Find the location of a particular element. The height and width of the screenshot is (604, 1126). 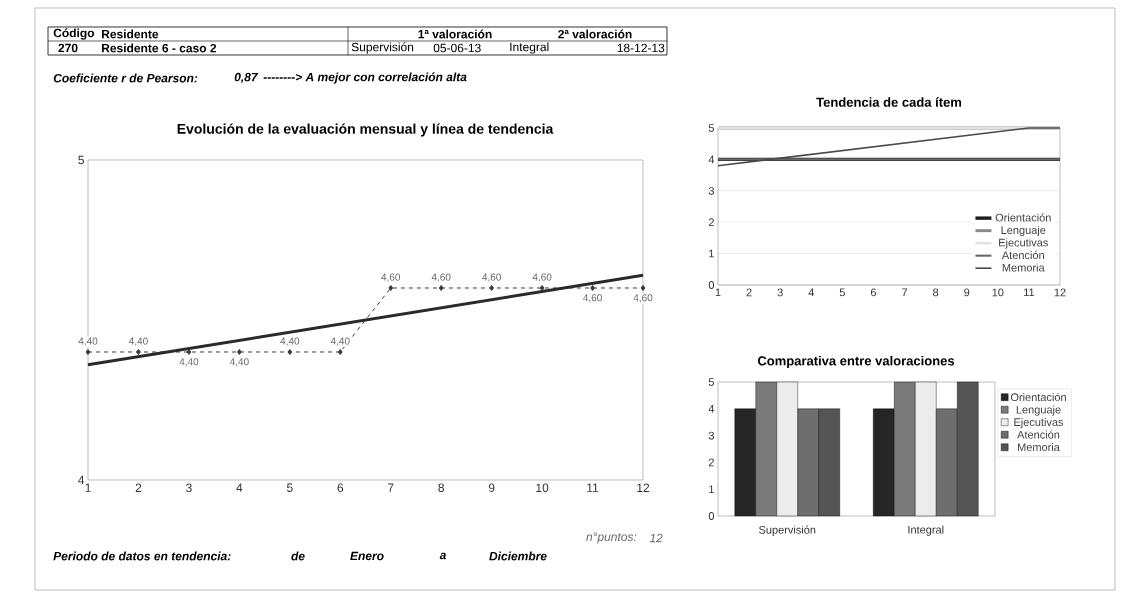

text: 270 is located at coordinates (68, 48).